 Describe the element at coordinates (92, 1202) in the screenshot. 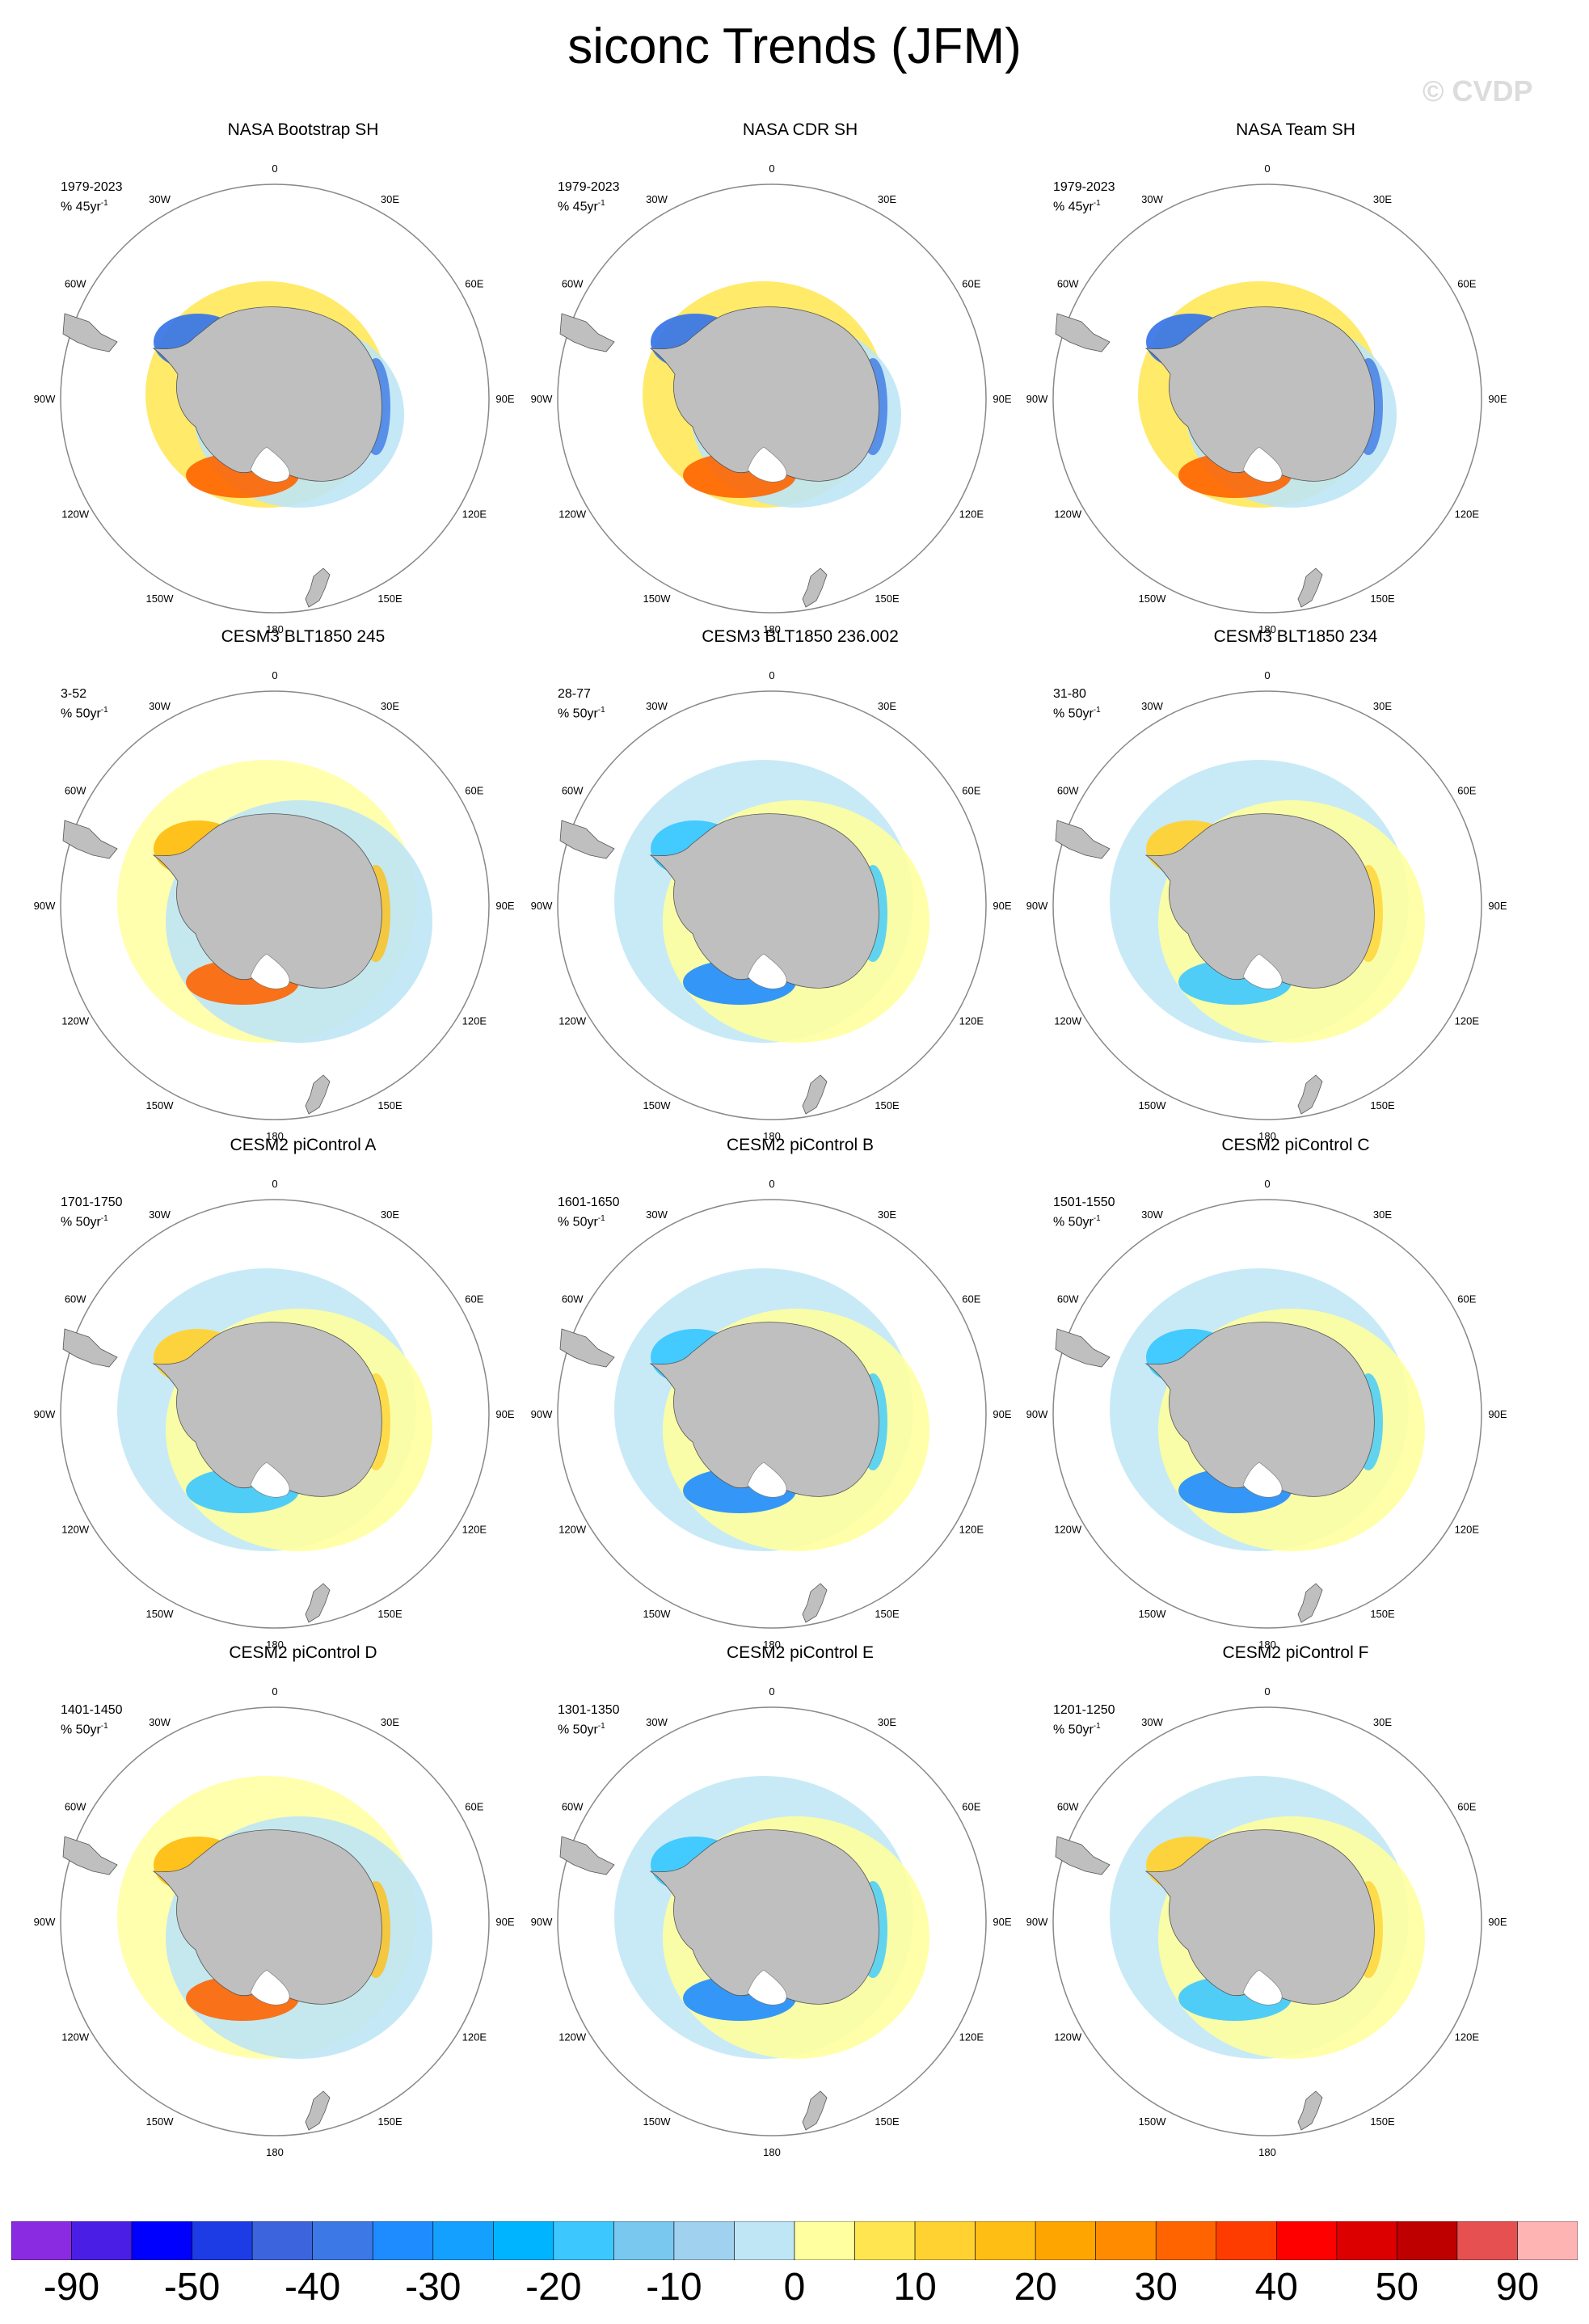

I see `panel-period: 1701-1750` at that location.